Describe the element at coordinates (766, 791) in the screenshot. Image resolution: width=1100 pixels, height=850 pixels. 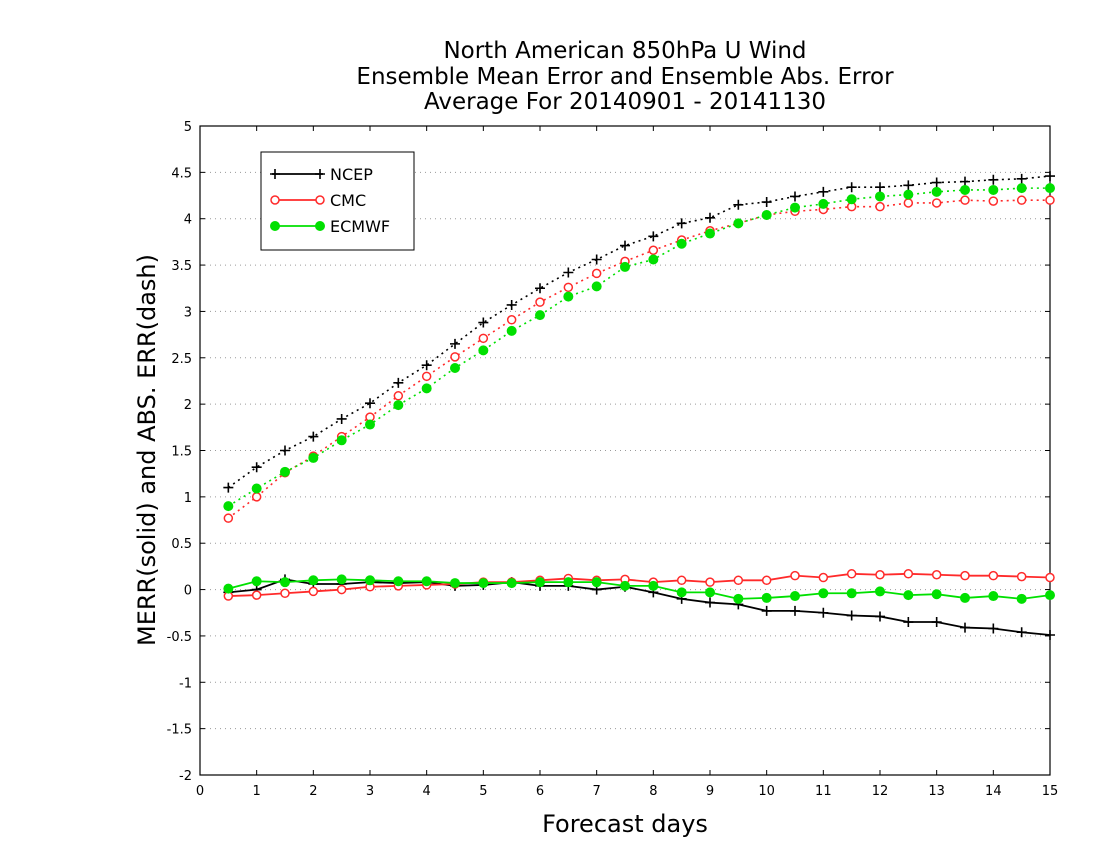
I see `x-tick-label: 10` at that location.